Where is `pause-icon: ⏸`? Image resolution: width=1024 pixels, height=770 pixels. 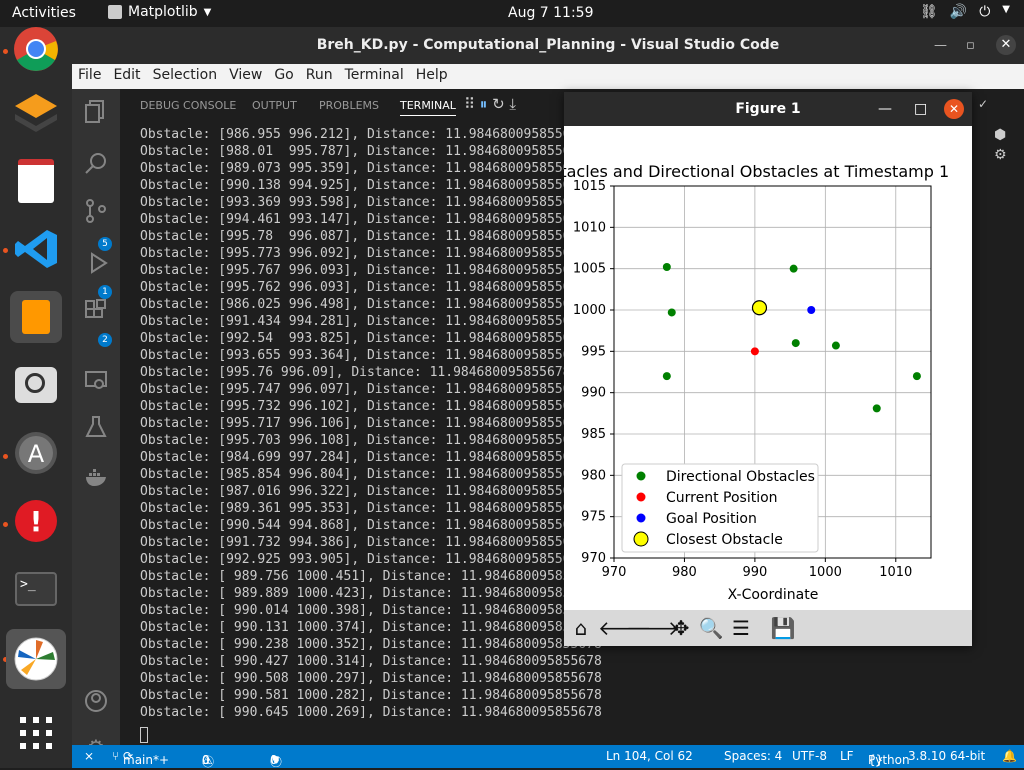
pause-icon: ⏸ is located at coordinates (483, 104).